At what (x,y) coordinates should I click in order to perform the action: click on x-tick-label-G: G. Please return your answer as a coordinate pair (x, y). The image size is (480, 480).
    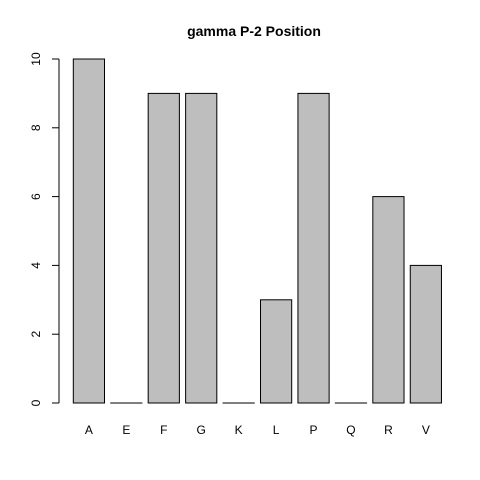
    Looking at the image, I should click on (201, 430).